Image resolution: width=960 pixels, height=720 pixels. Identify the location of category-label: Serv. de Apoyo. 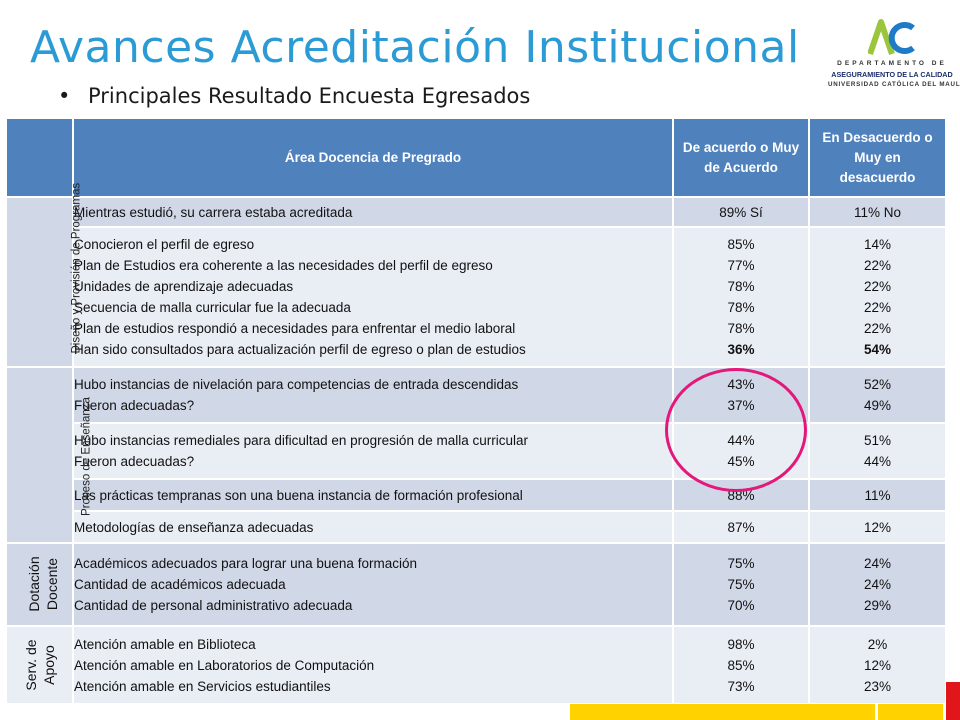
(40, 664).